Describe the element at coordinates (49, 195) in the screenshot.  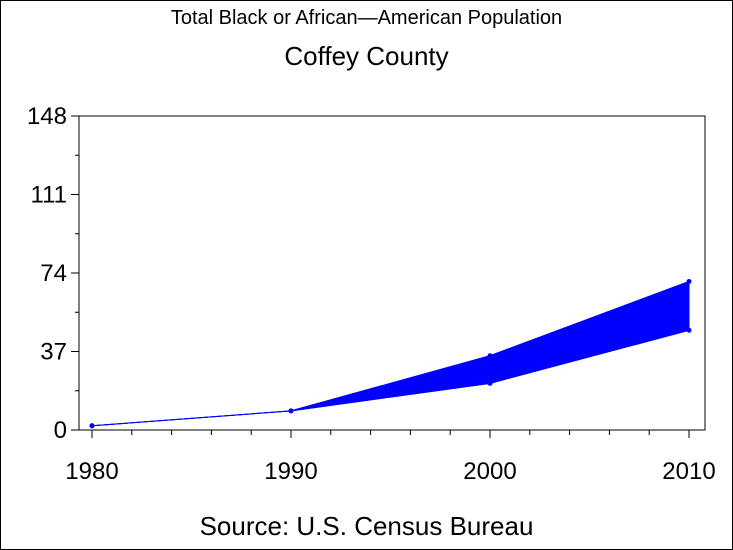
I see `y-tick-label: 111` at that location.